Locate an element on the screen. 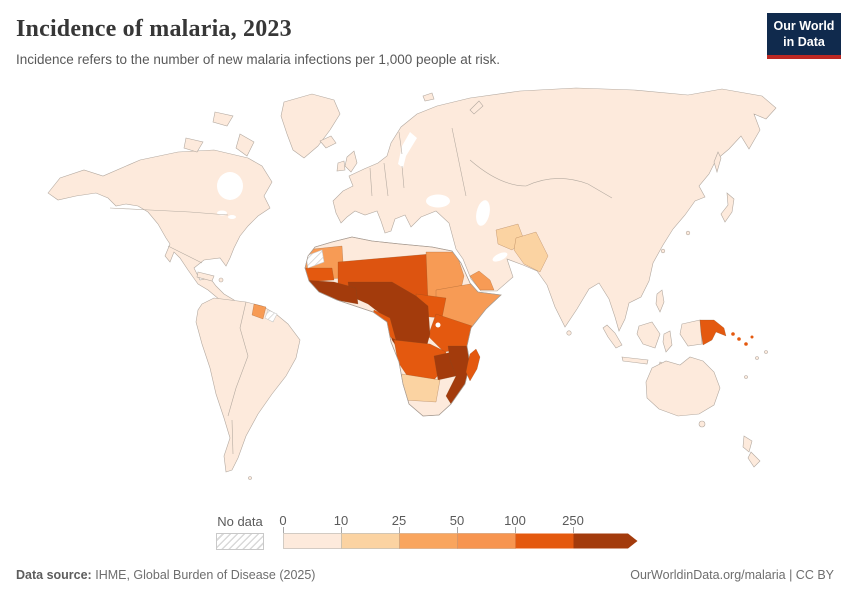 The image size is (850, 600). data-source-value: IHME, Global Burden of Disease (2025) is located at coordinates (205, 575).